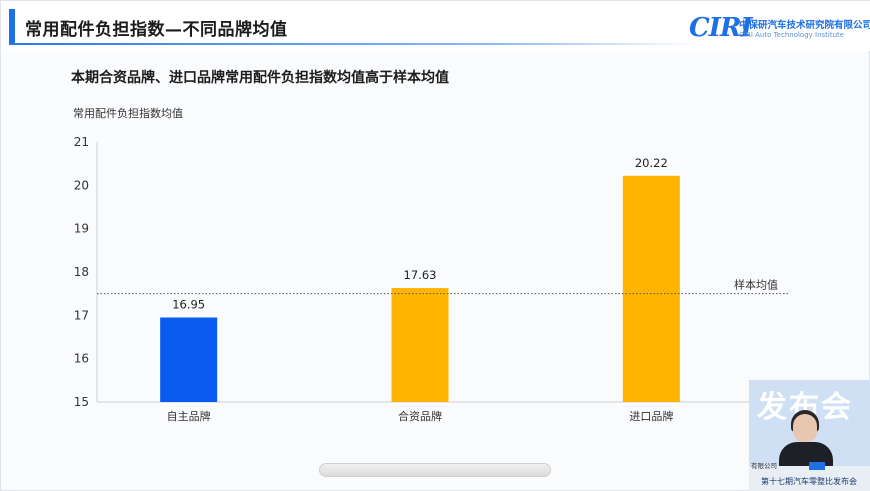 The height and width of the screenshot is (491, 870). What do you see at coordinates (443, 286) in the screenshot?
I see `reference-line-group: 样本均值` at bounding box center [443, 286].